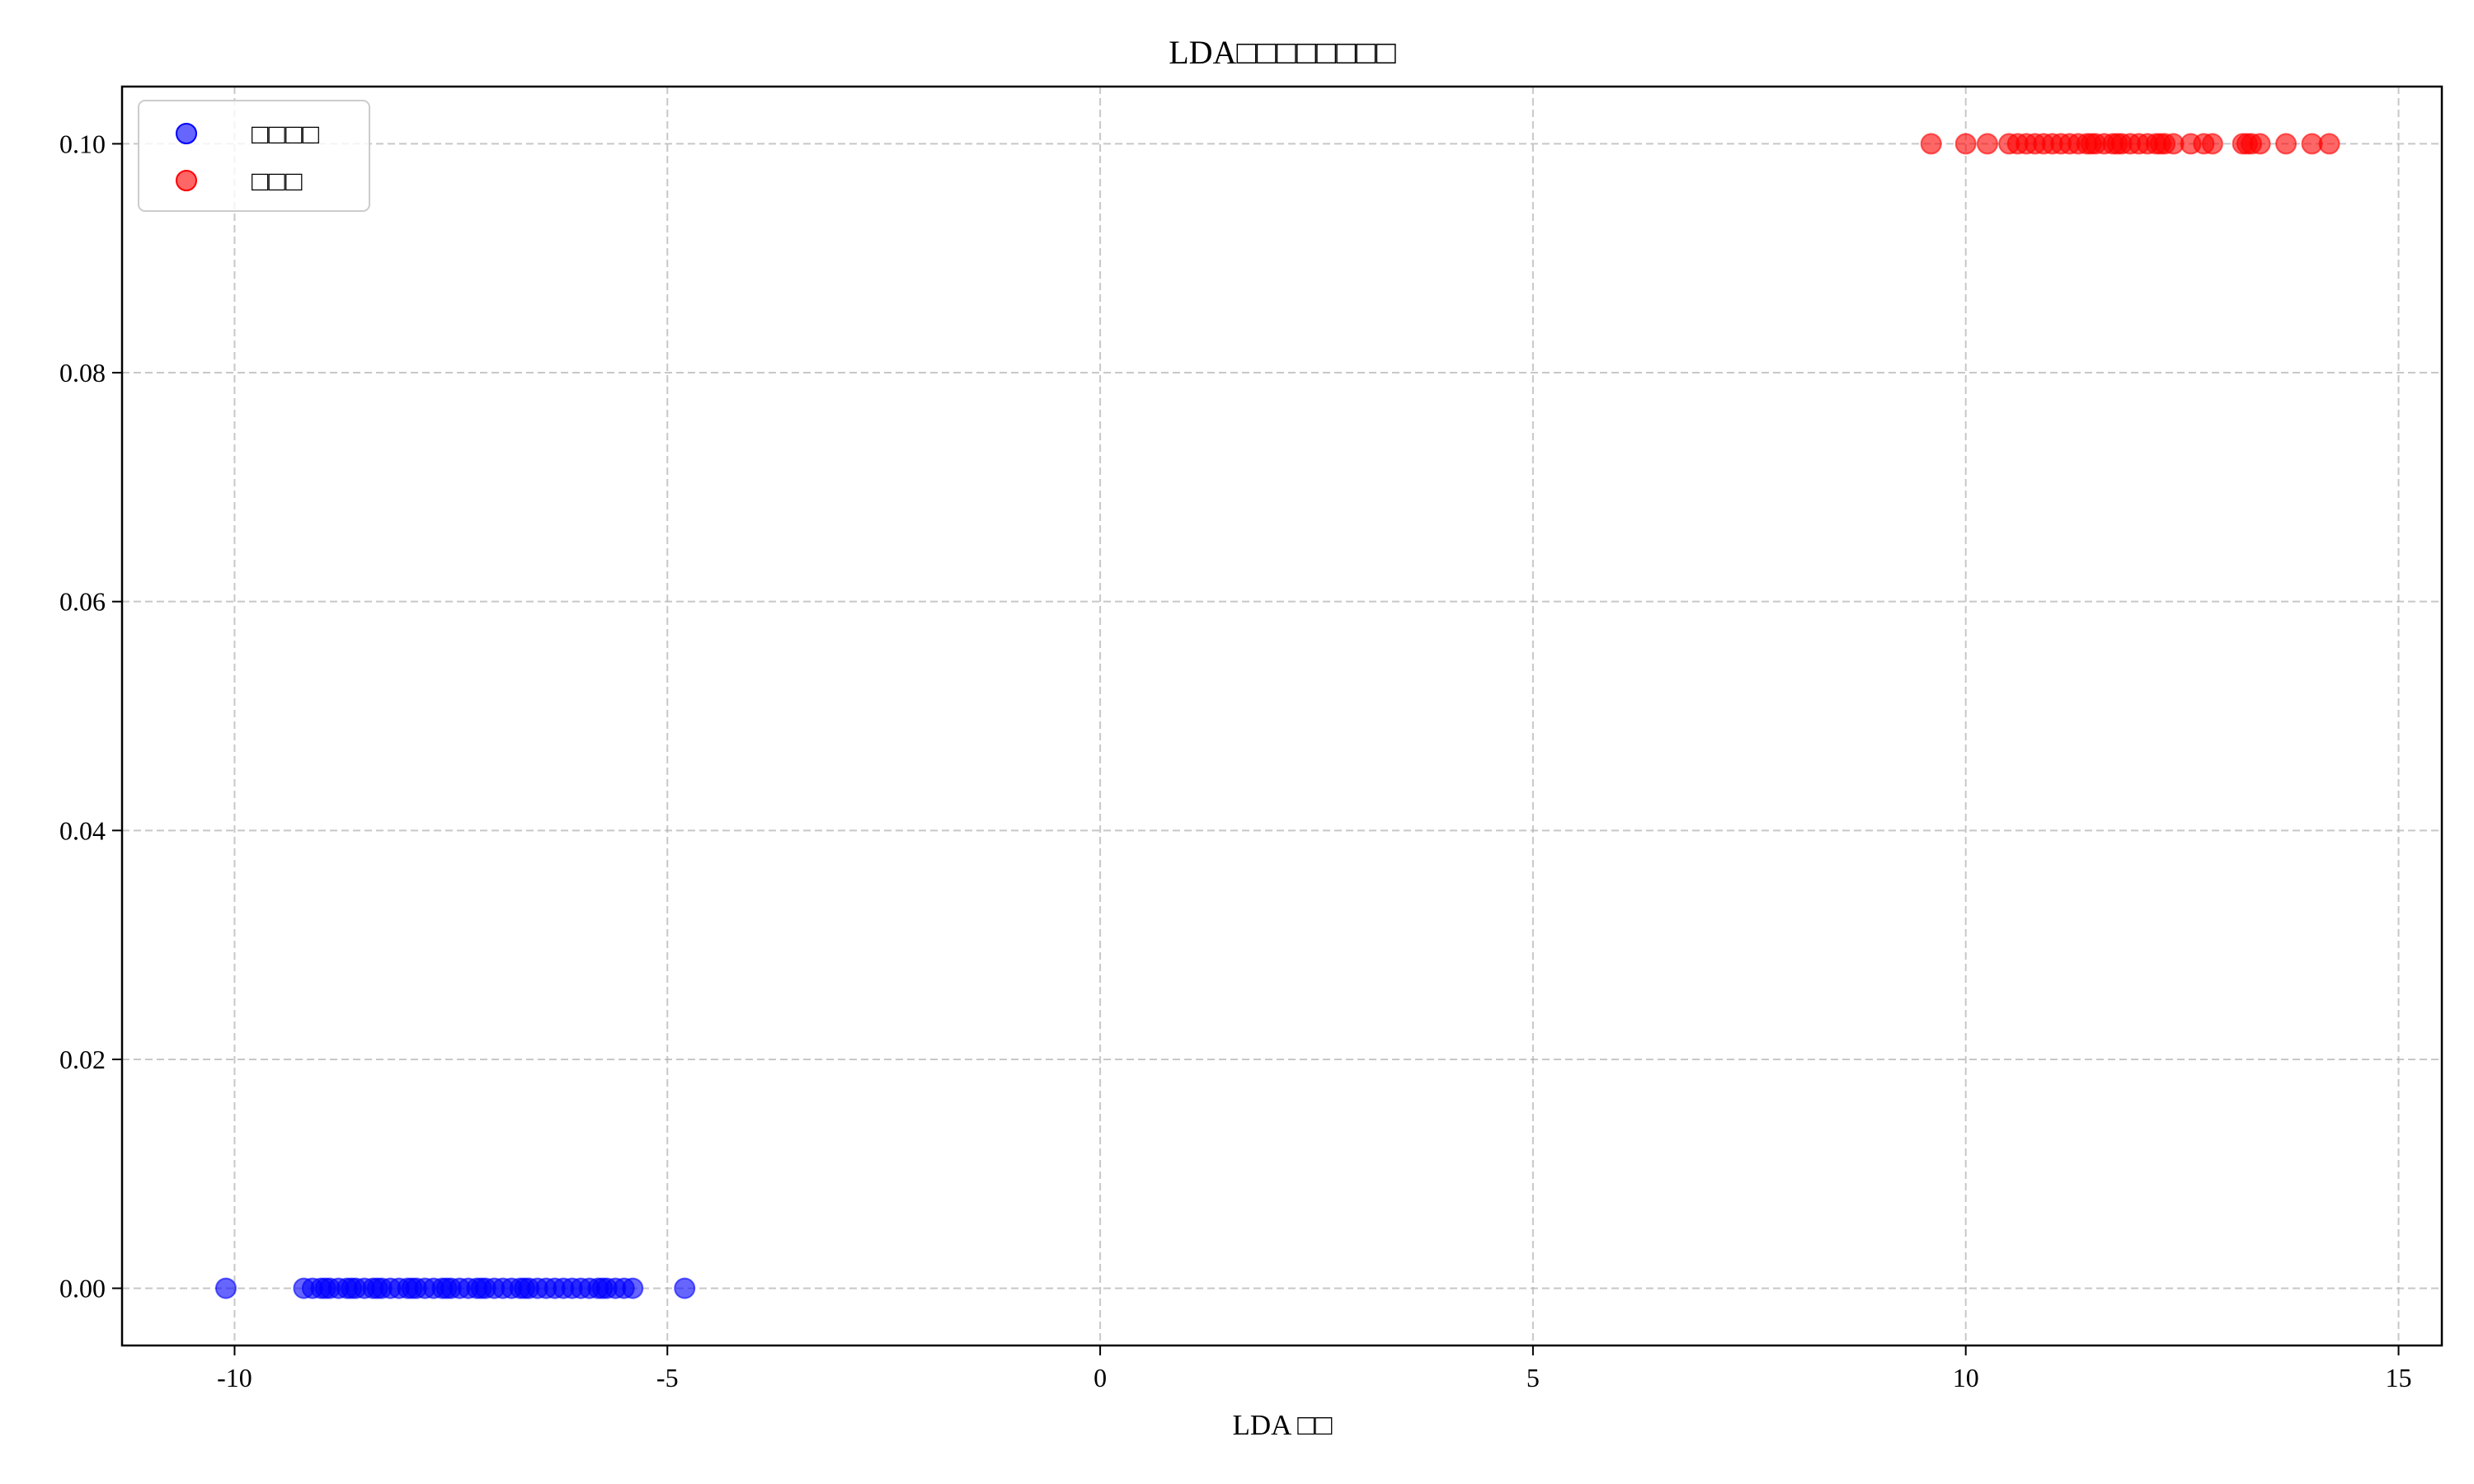 This screenshot has width=2474, height=1484. What do you see at coordinates (82, 372) in the screenshot?
I see `y-tick-label: 0.08` at bounding box center [82, 372].